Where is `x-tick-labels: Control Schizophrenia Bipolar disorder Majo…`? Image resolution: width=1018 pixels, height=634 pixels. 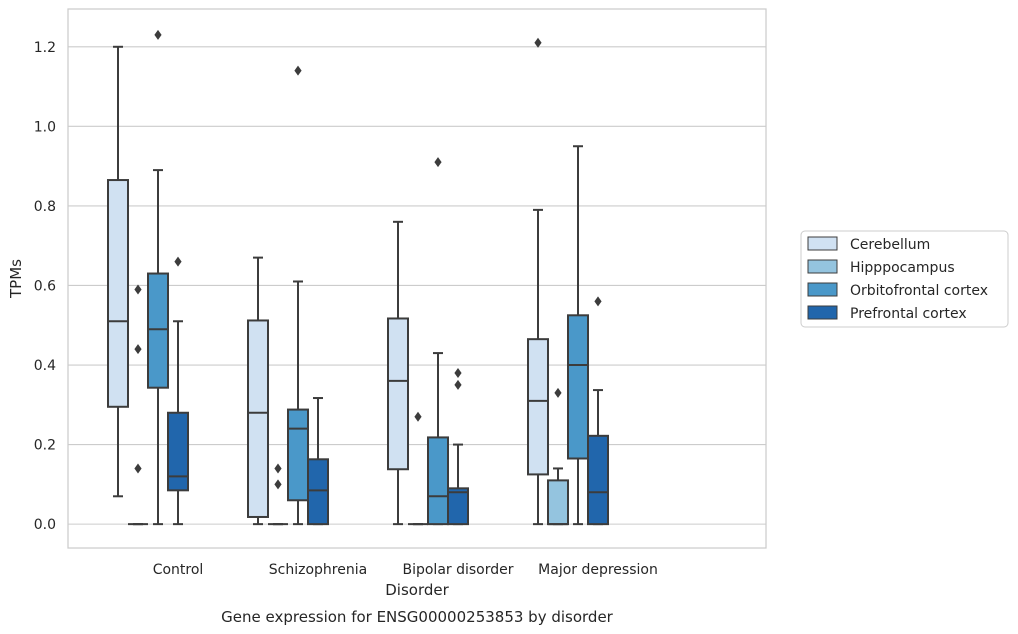
x-tick-labels: Control Schizophrenia Bipolar disorder Majo… is located at coordinates (405, 570).